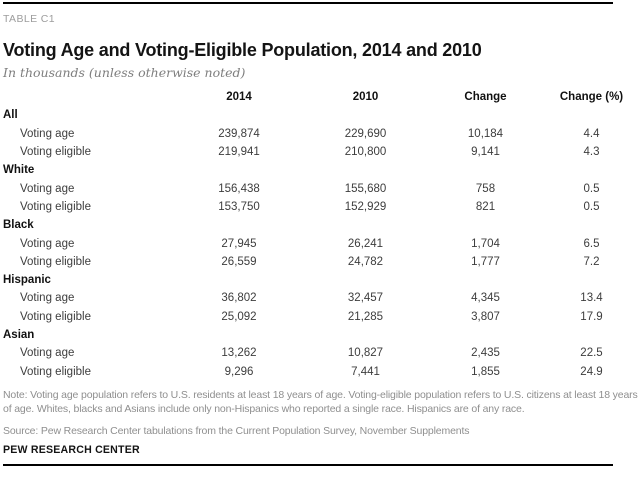  Describe the element at coordinates (591, 243) in the screenshot. I see `cell-value: 6.5` at that location.